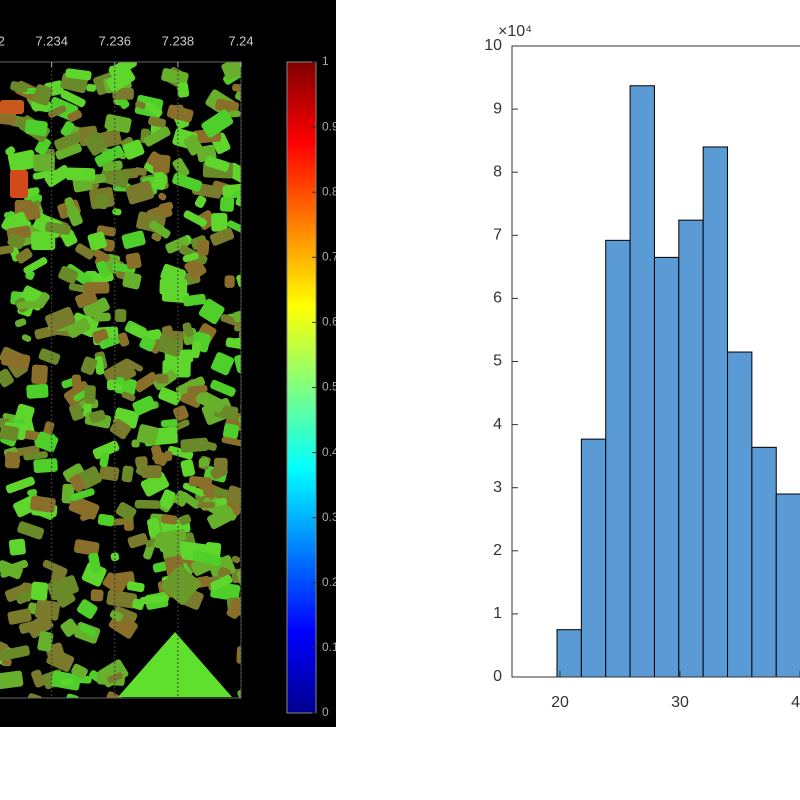 Image resolution: width=800 pixels, height=800 pixels. I want to click on colorbar-tick-label: 0.4, so click(330, 452).